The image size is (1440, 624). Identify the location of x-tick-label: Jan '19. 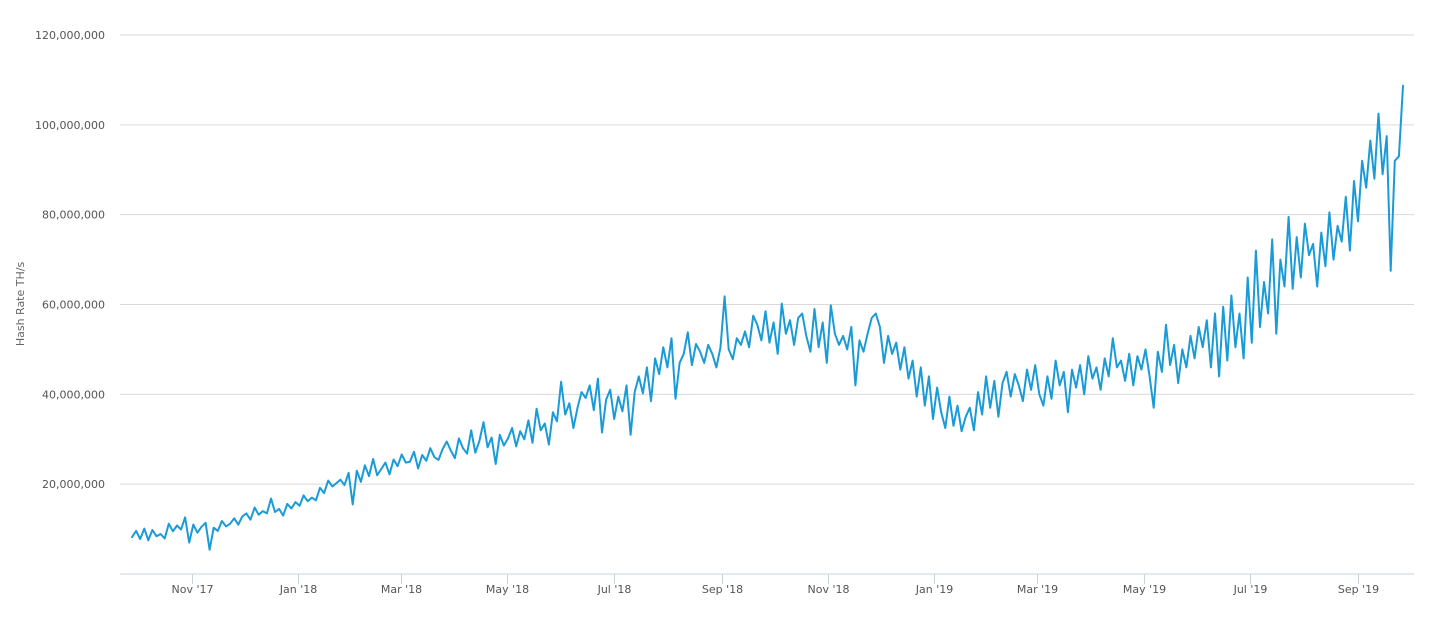
(934, 589).